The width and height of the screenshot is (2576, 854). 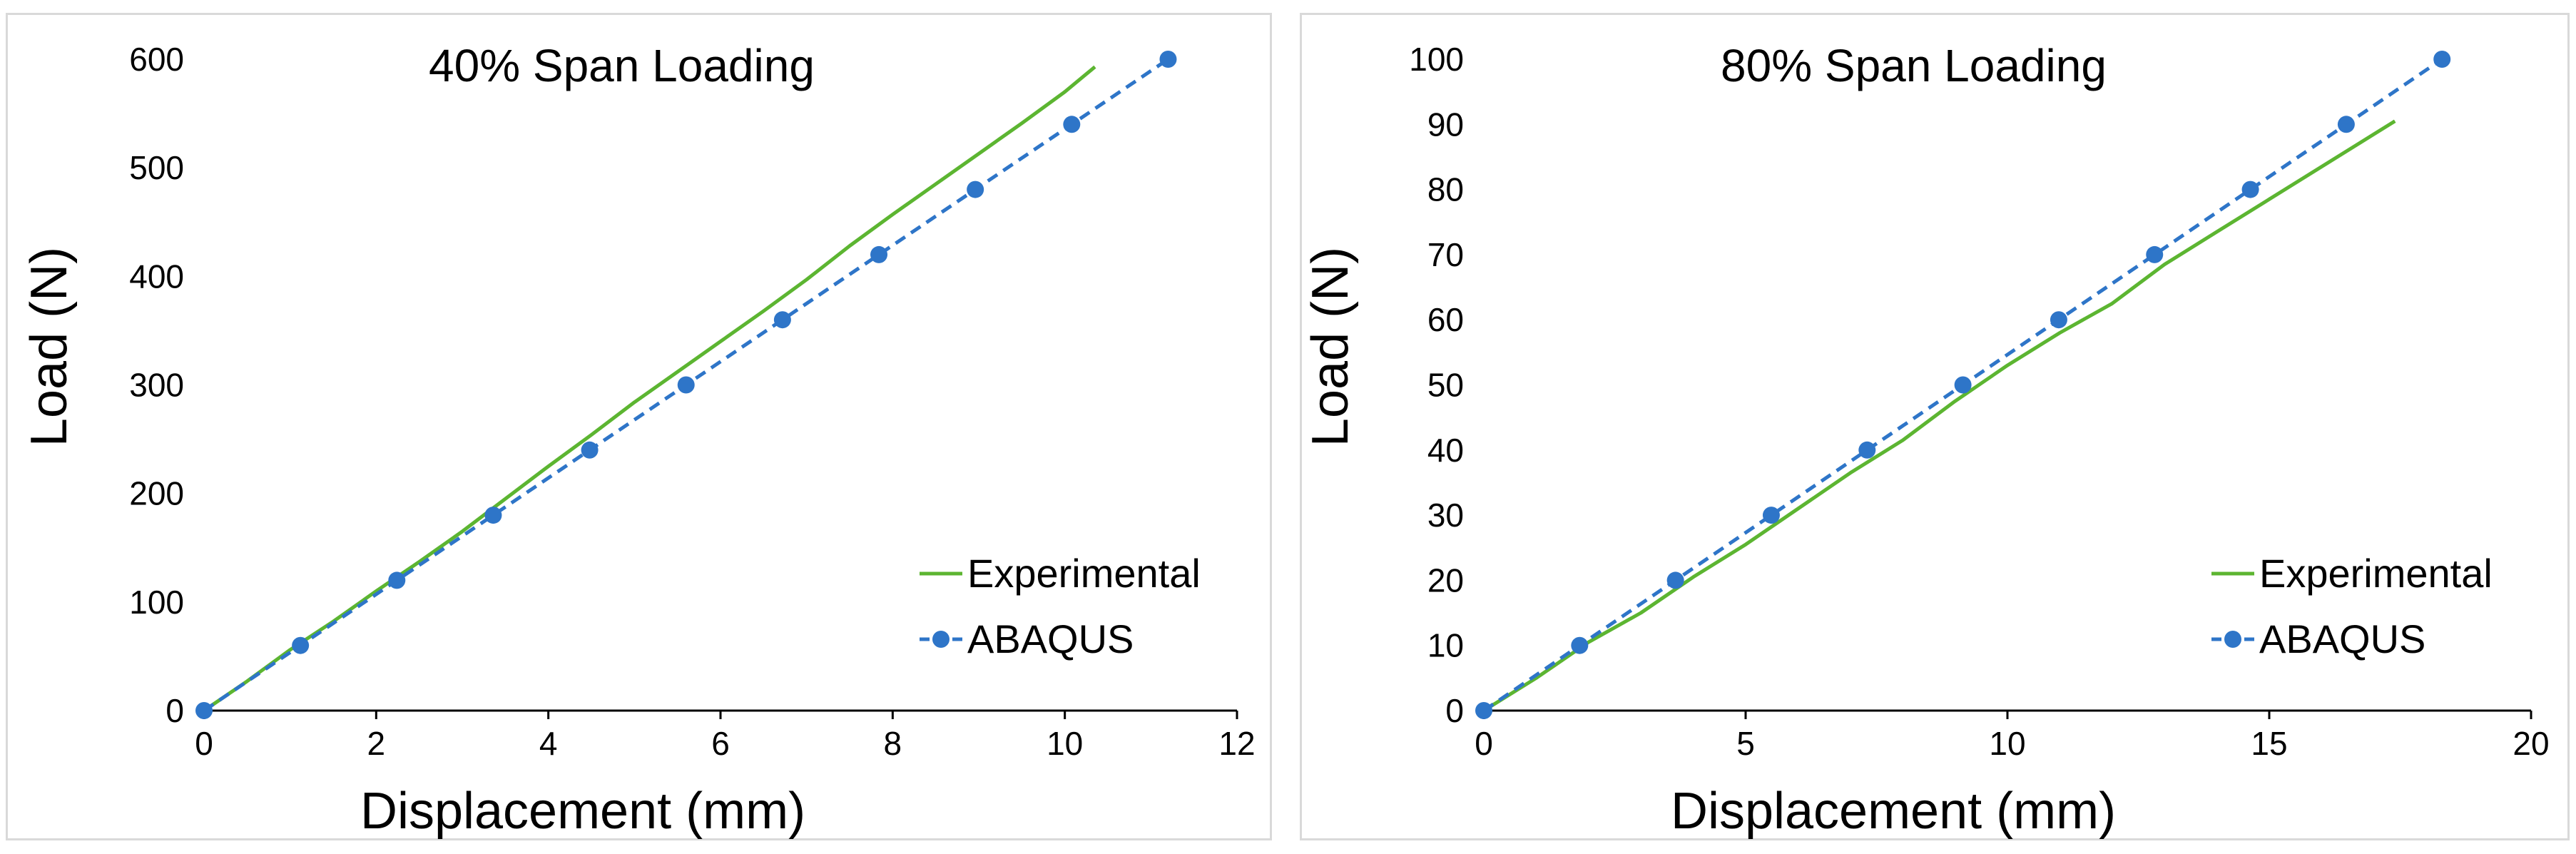 I want to click on y-tick-label: 60, so click(x=1445, y=319).